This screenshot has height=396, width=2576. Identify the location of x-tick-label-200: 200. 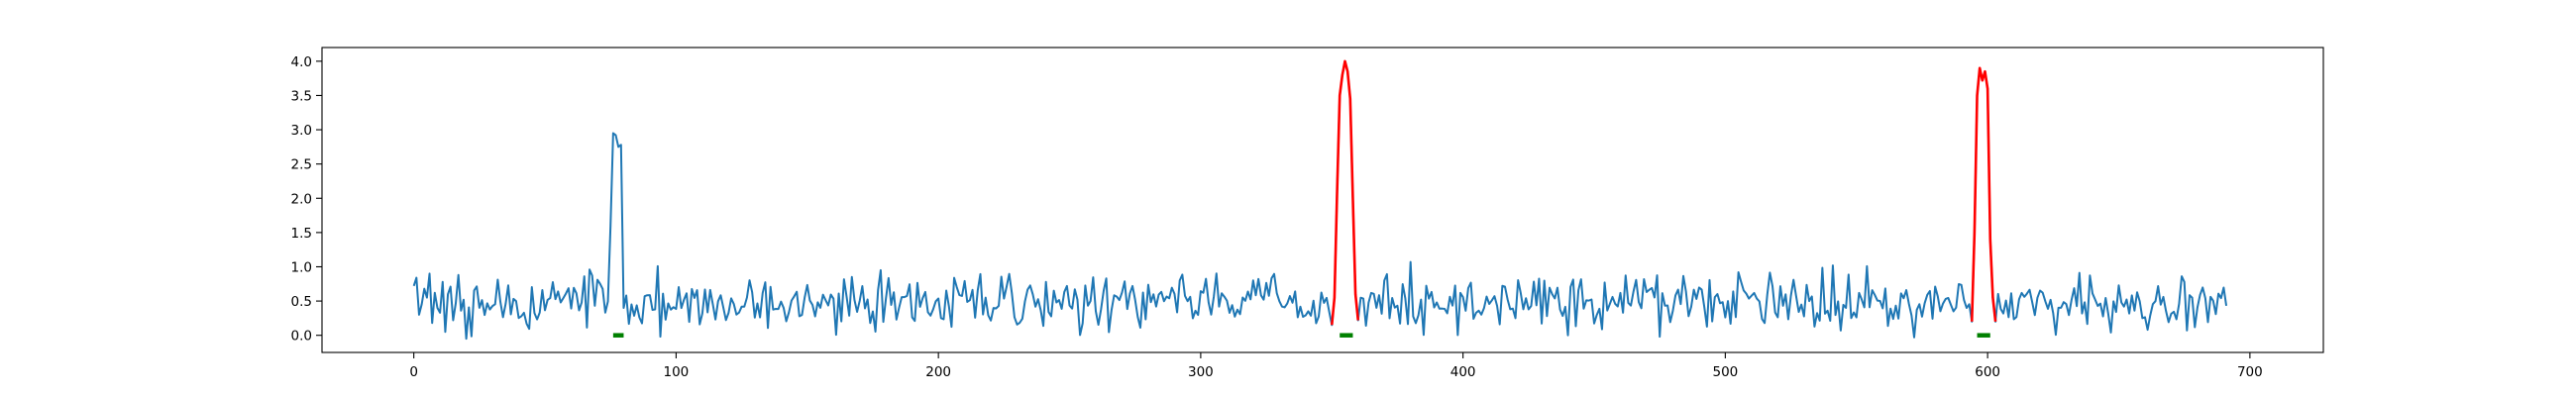
(938, 372).